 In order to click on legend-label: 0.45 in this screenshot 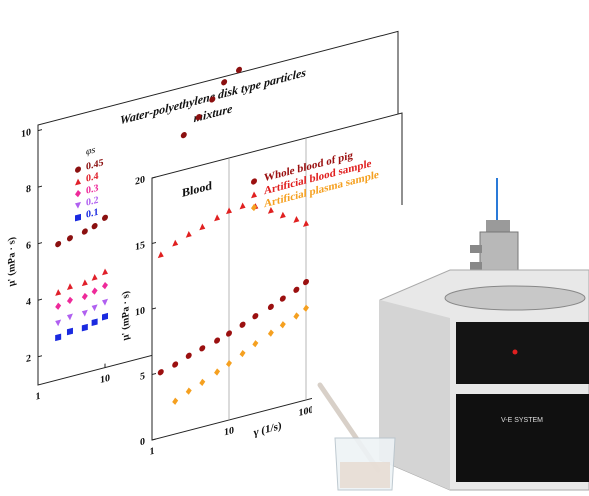, I will do `click(94, 164)`.